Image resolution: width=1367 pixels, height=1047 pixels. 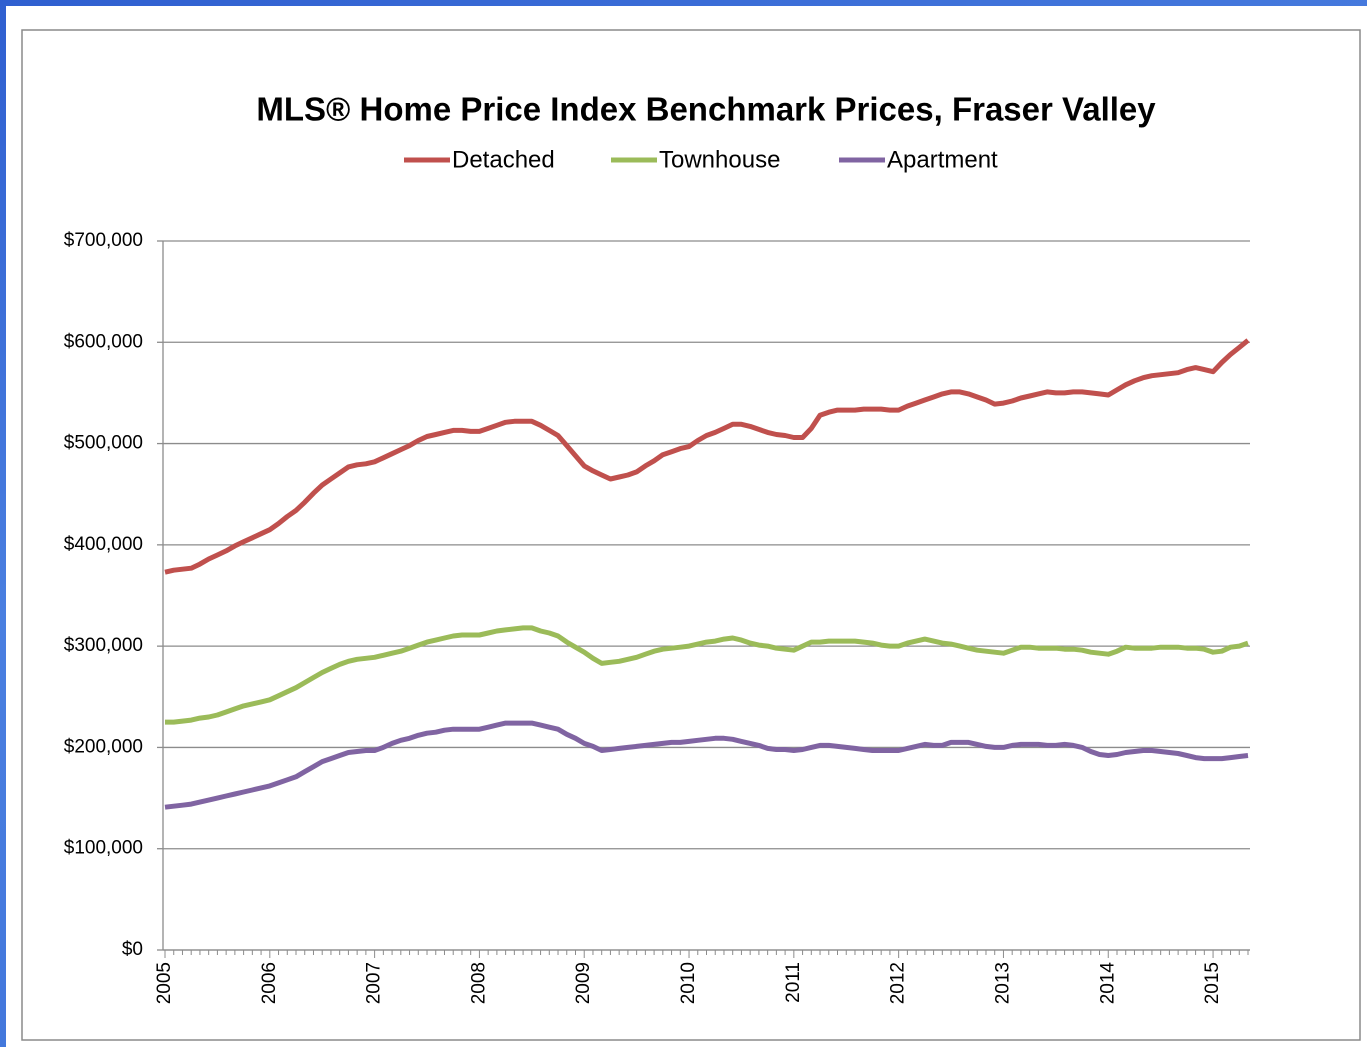 I want to click on x-tick-label: 2015, so click(x=1212, y=983).